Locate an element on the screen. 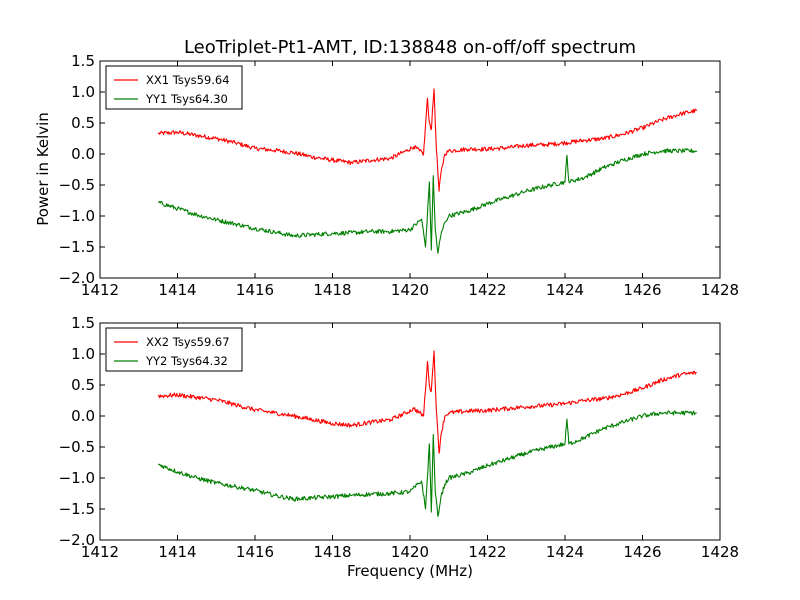  legend: XX2 Tsys59.67 YY2 Tsys64.32 is located at coordinates (174, 349).